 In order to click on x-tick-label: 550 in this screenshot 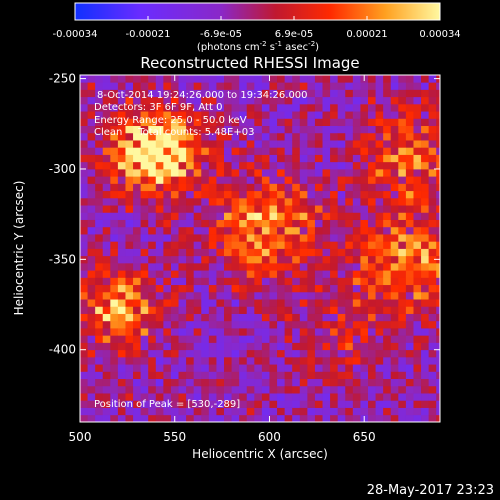, I will do `click(174, 437)`.